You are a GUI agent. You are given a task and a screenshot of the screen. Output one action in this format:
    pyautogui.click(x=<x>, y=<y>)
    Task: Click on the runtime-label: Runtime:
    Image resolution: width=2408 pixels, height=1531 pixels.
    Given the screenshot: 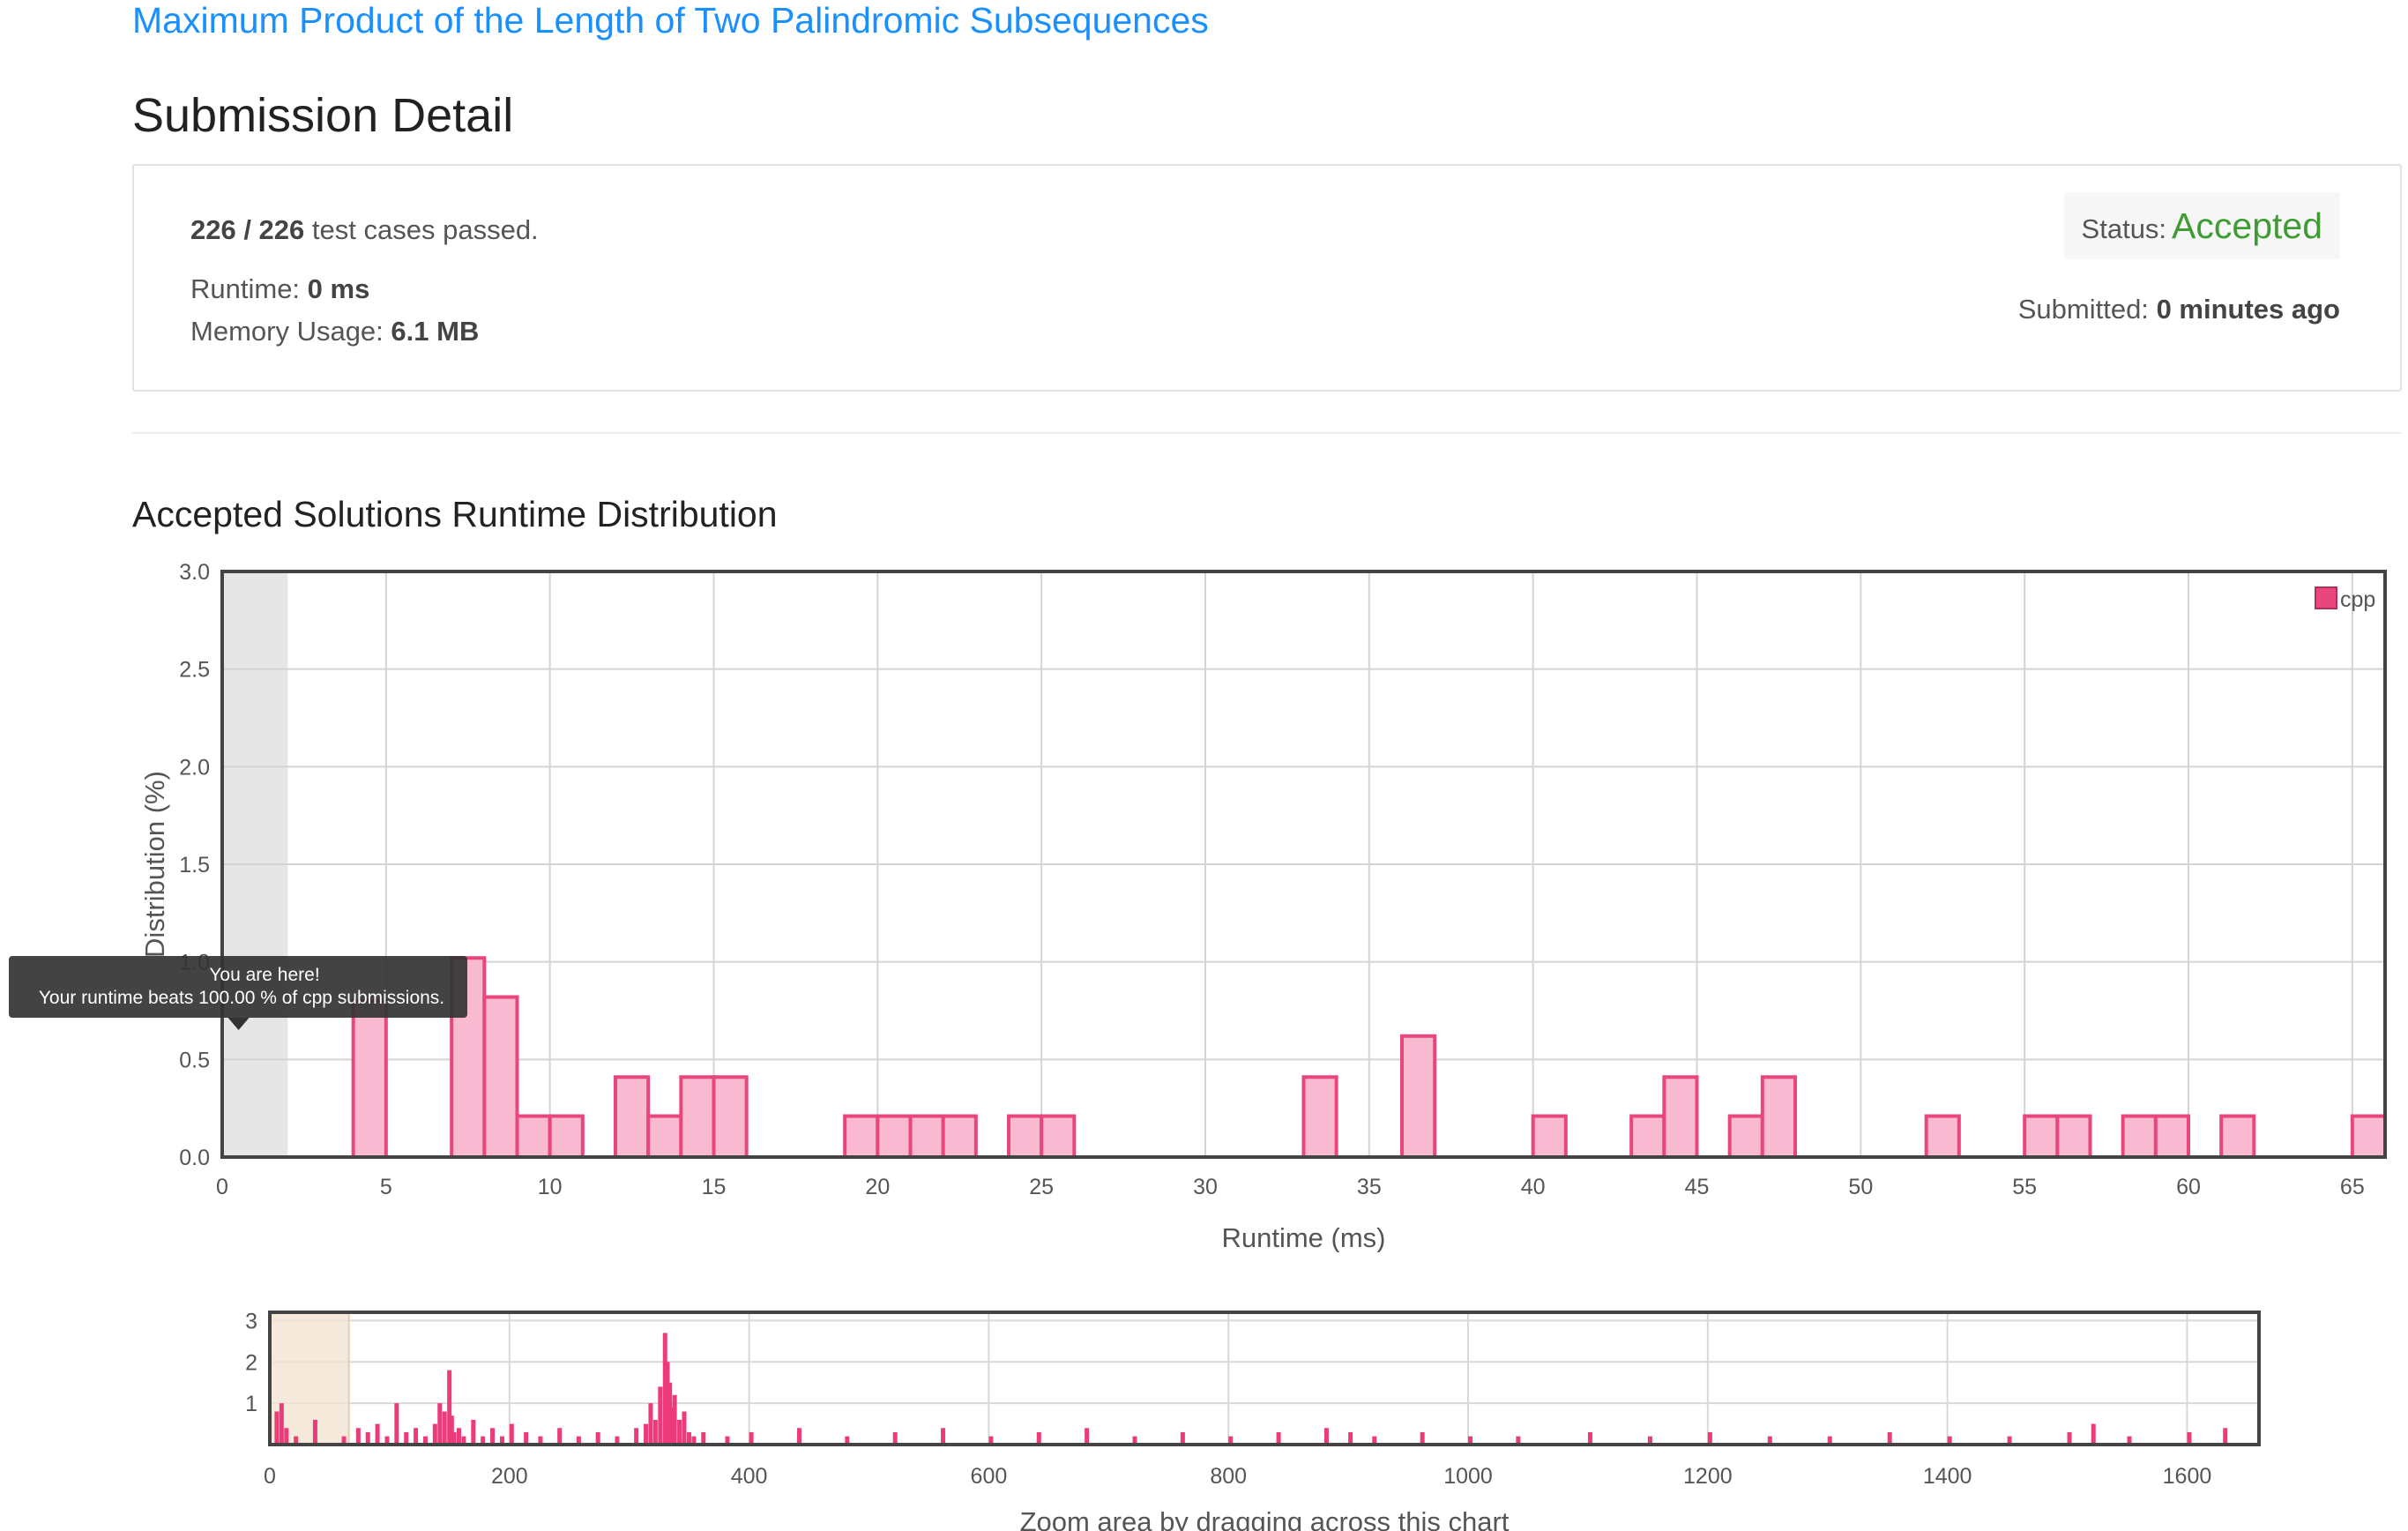 What is the action you would take?
    pyautogui.click(x=245, y=289)
    